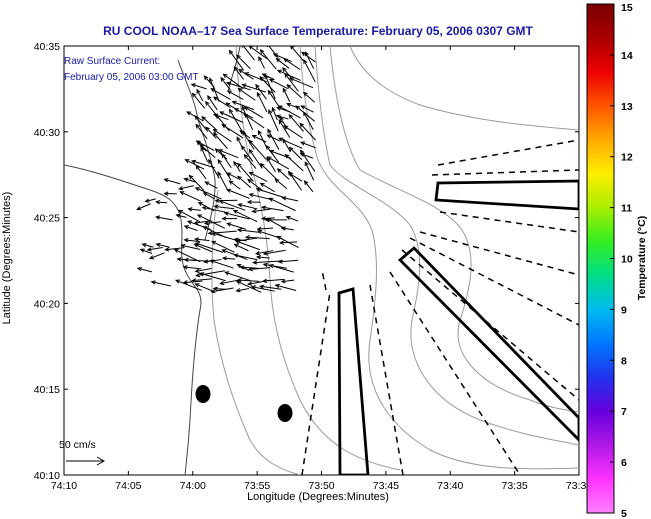 The height and width of the screenshot is (519, 651). Describe the element at coordinates (47, 304) in the screenshot. I see `y-tick-label: 40:20` at that location.